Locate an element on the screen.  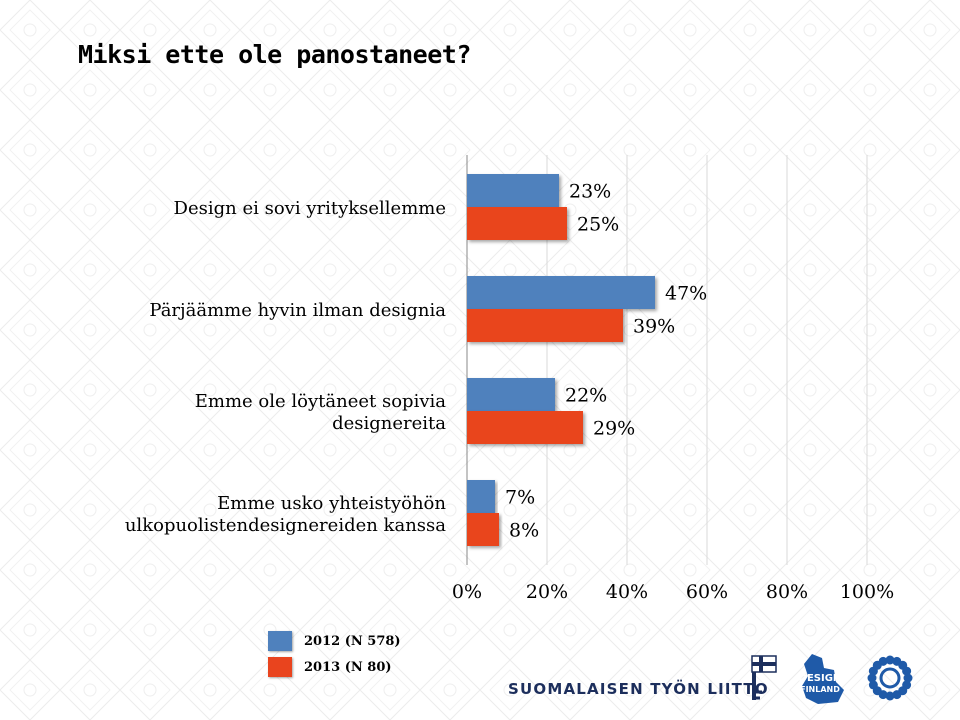
category-label-2-0: Emme ole löytäneet sopivia is located at coordinates (320, 401).